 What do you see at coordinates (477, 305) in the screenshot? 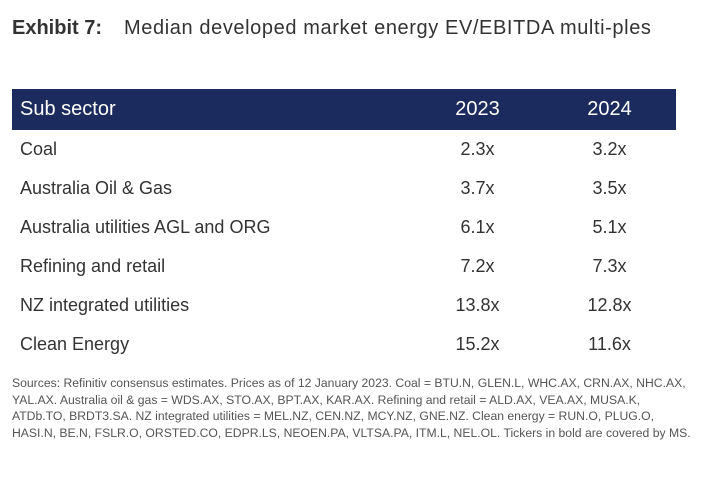
I see `row-2023-value: 13.8x` at bounding box center [477, 305].